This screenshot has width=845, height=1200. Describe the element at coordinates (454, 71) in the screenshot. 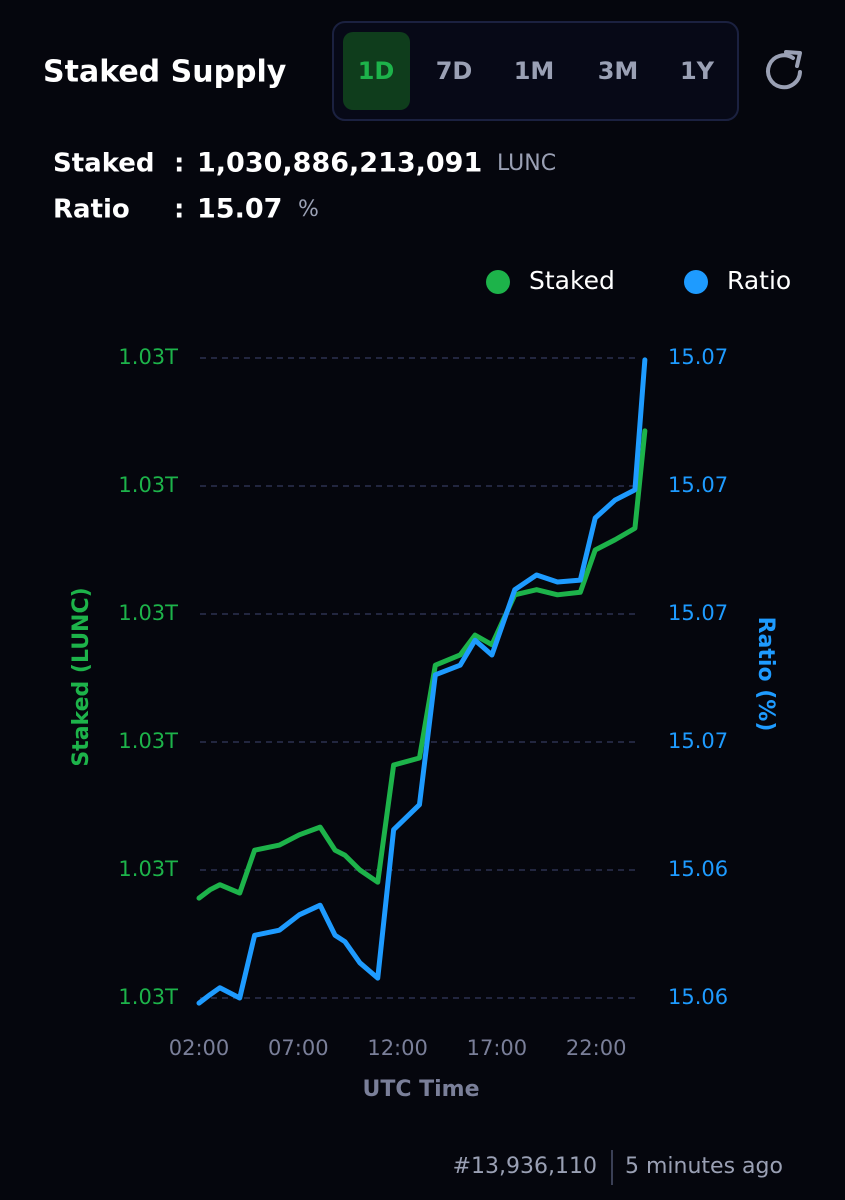

I see `tab: 7D` at that location.